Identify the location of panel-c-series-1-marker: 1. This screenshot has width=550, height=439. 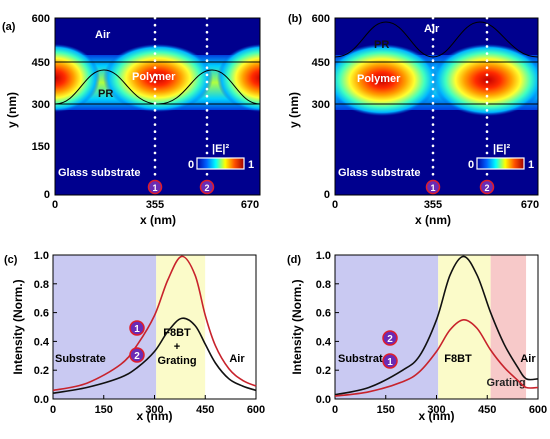
(137, 328).